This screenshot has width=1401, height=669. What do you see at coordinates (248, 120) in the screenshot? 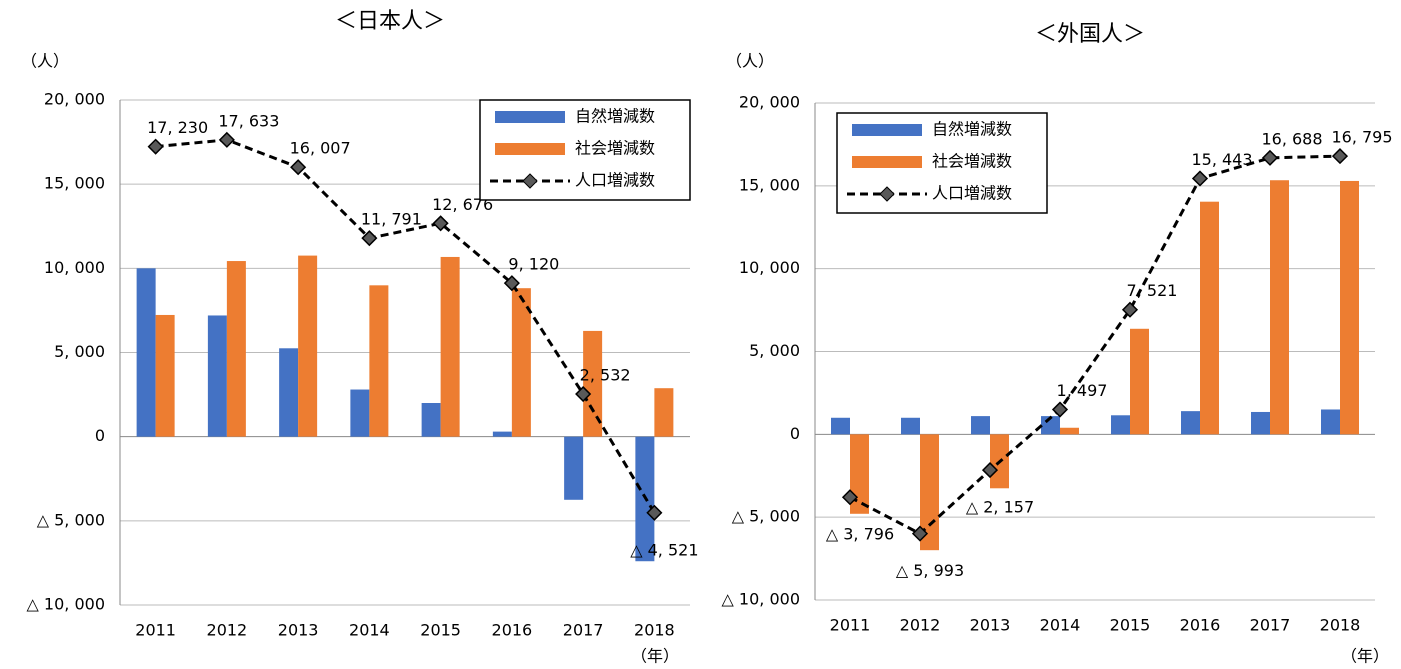
I see `data-label: 17, 633` at bounding box center [248, 120].